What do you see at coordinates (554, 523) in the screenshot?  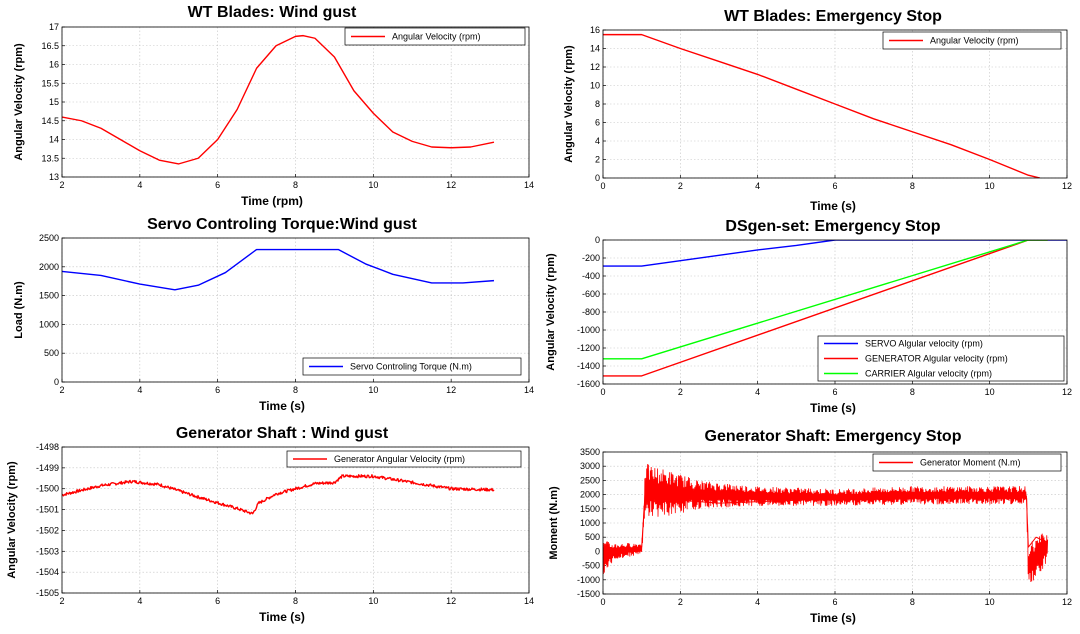 I see `y-axis-label: Moment (N.m)` at bounding box center [554, 523].